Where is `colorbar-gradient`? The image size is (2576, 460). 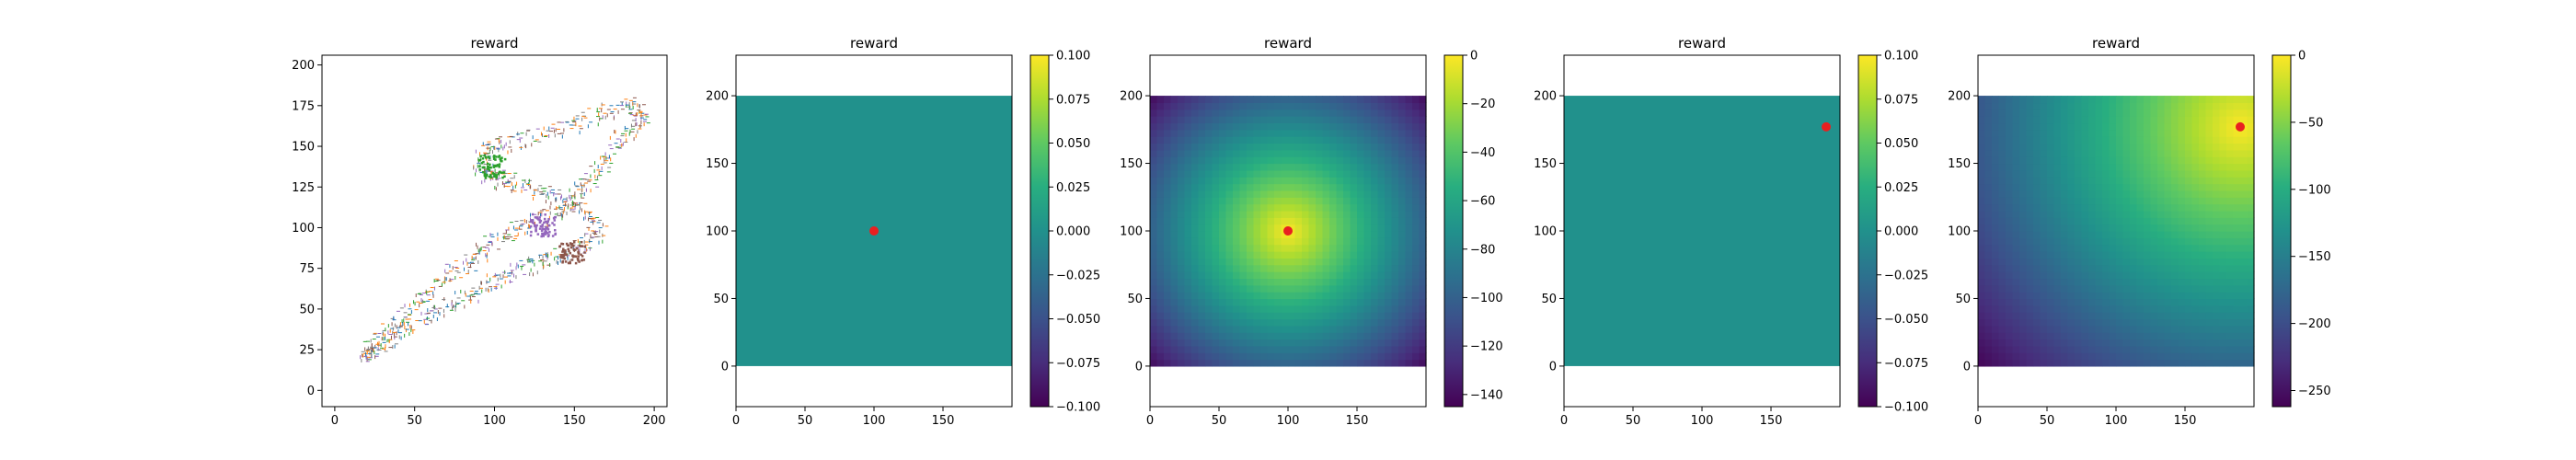 colorbar-gradient is located at coordinates (1867, 231).